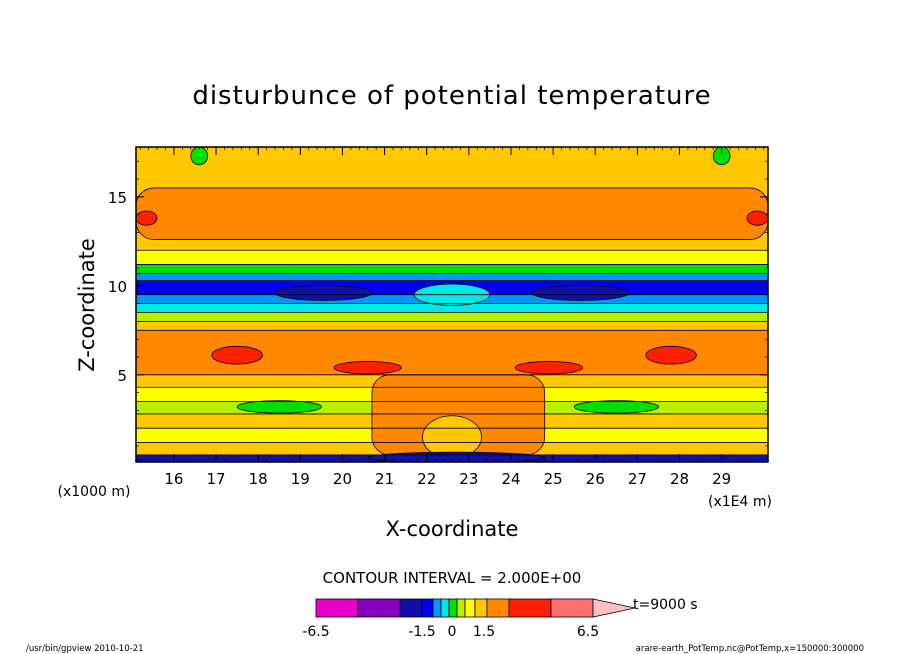  What do you see at coordinates (637, 479) in the screenshot?
I see `x-tick-label-27: 27` at bounding box center [637, 479].